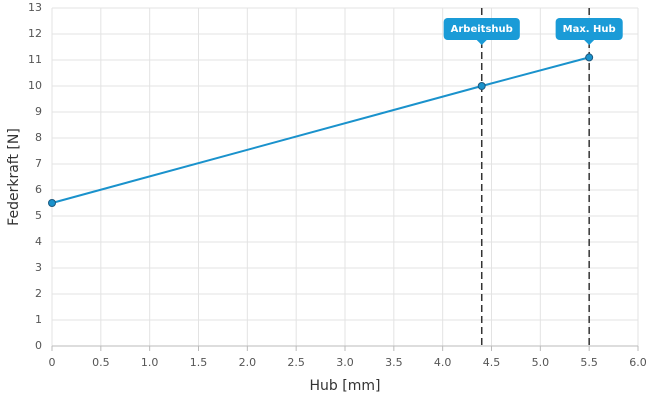  Describe the element at coordinates (394, 362) in the screenshot. I see `x-tick-label: 3.5` at that location.